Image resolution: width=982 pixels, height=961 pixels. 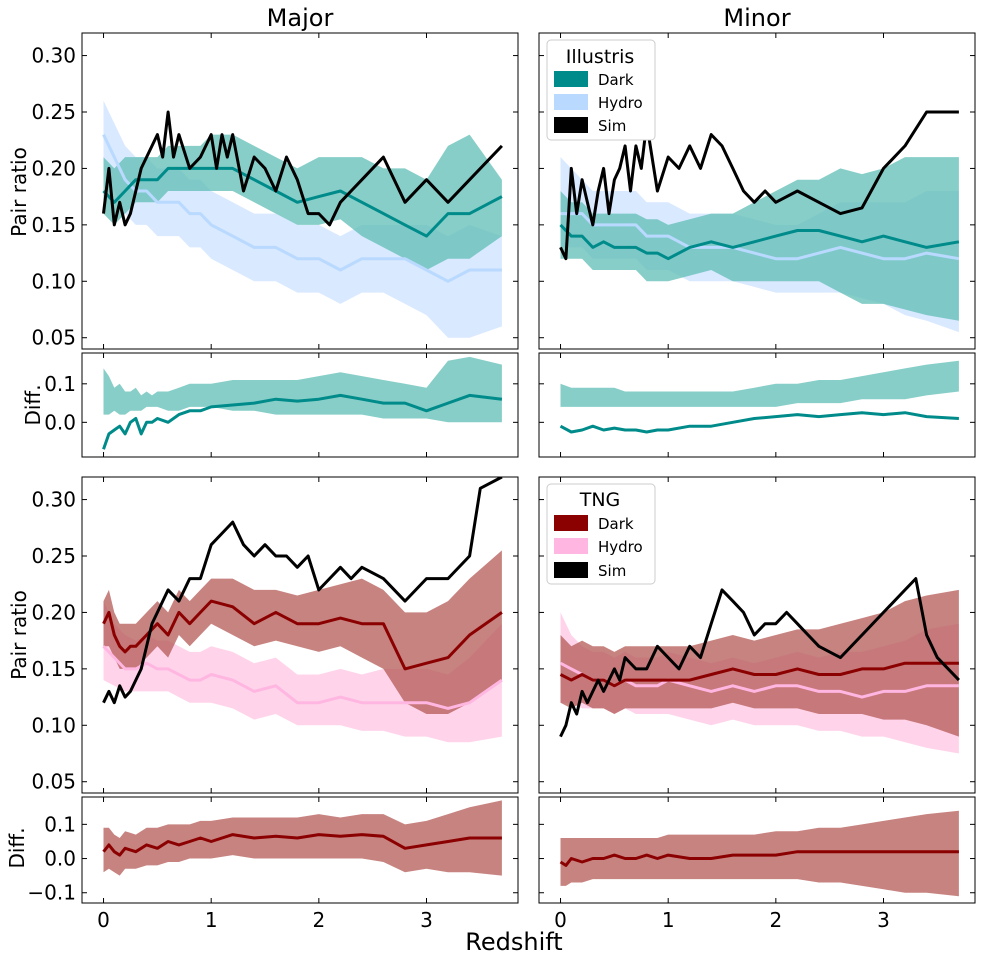 I want to click on col-title-minor: Minor, so click(x=756, y=18).